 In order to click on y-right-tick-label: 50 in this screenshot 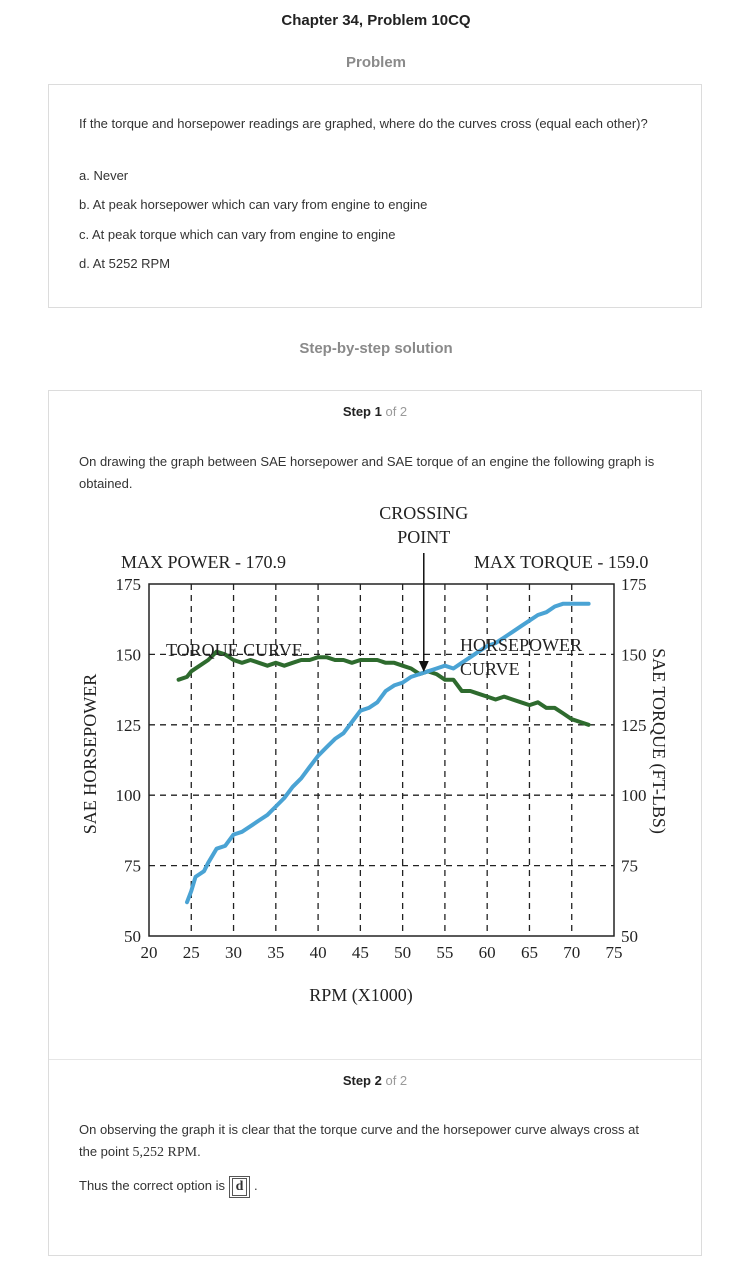, I will do `click(629, 936)`.